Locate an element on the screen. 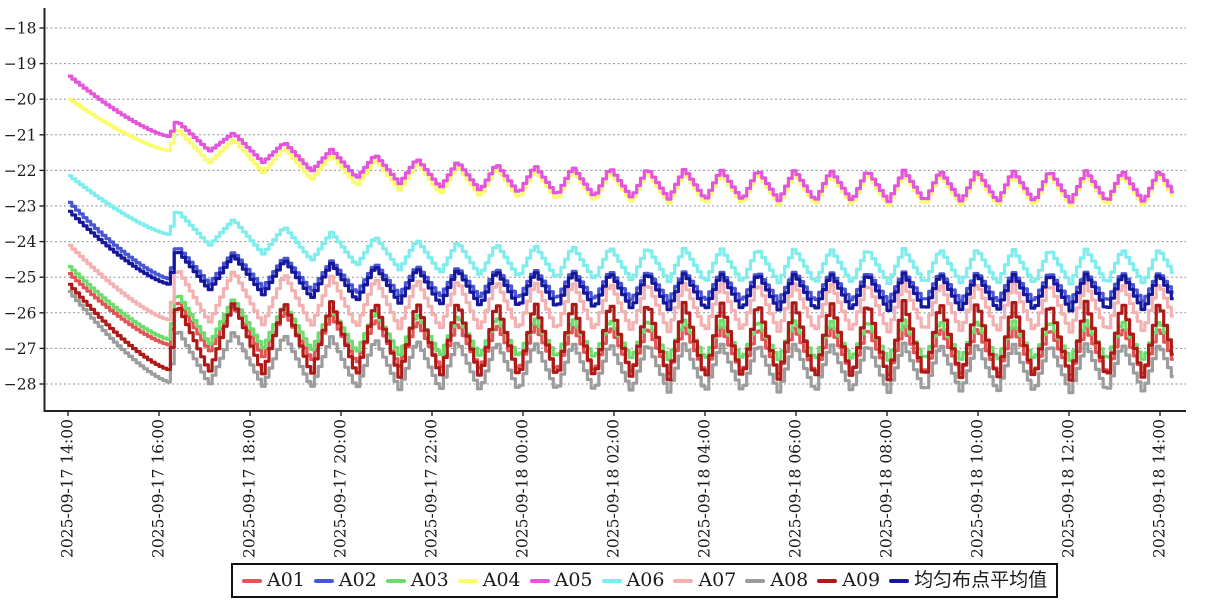 The image size is (1207, 600). legend: A01 A02 A03 A04 A05 A06 A07 A08 A09 均匀布点平均值 is located at coordinates (645, 580).